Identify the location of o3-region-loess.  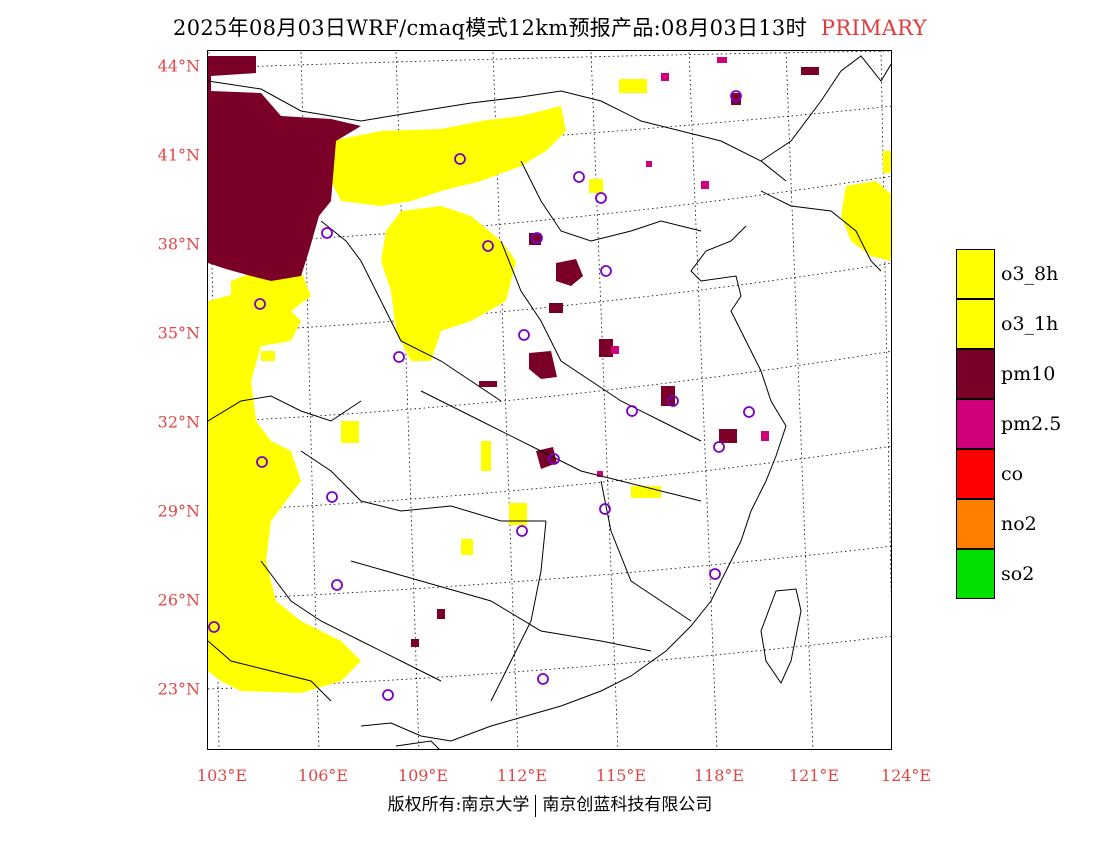
(448, 283).